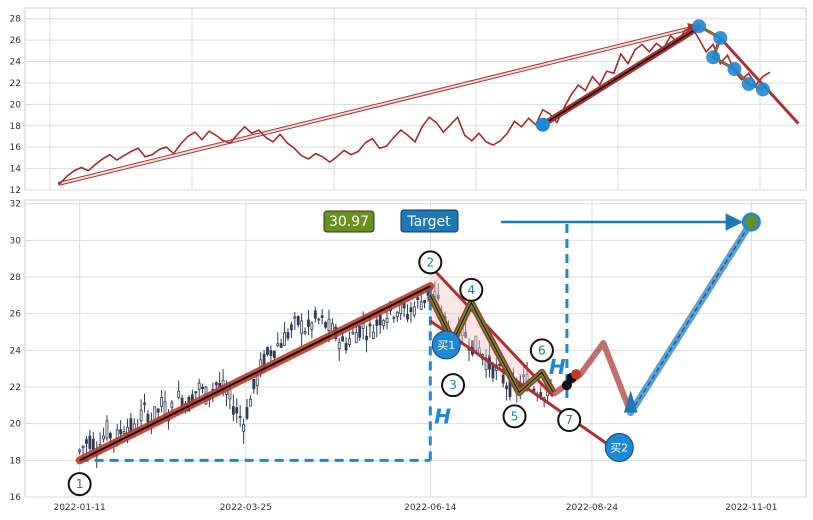 The height and width of the screenshot is (520, 813). I want to click on buy2-label: 买2, so click(619, 448).